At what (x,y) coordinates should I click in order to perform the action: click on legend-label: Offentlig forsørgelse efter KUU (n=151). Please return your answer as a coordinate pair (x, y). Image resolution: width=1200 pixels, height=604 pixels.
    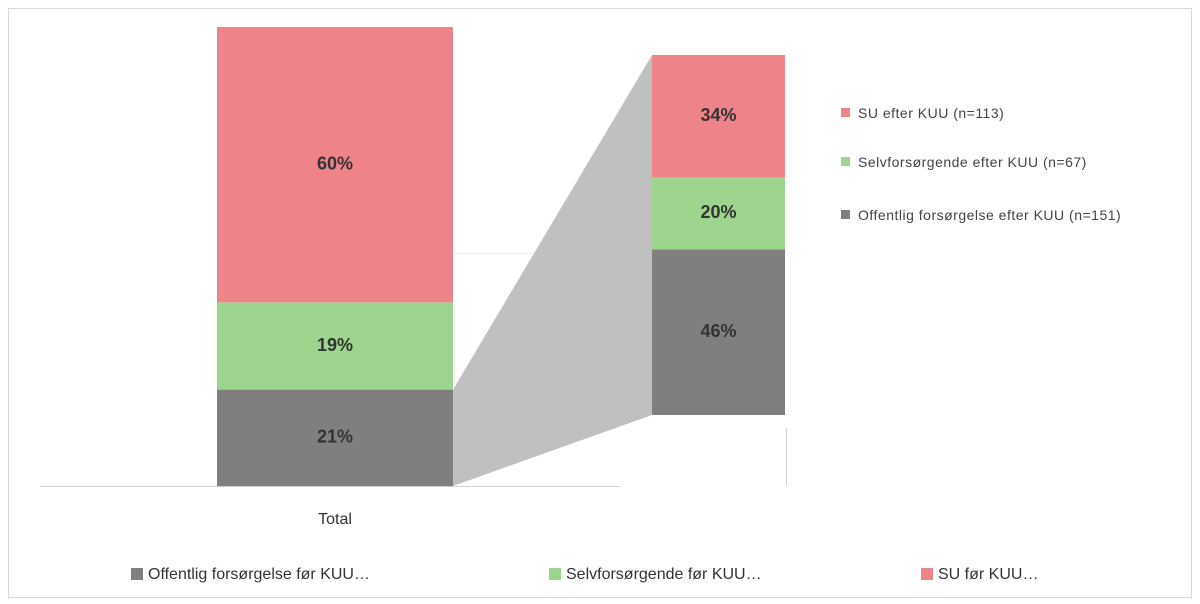
    Looking at the image, I should click on (990, 215).